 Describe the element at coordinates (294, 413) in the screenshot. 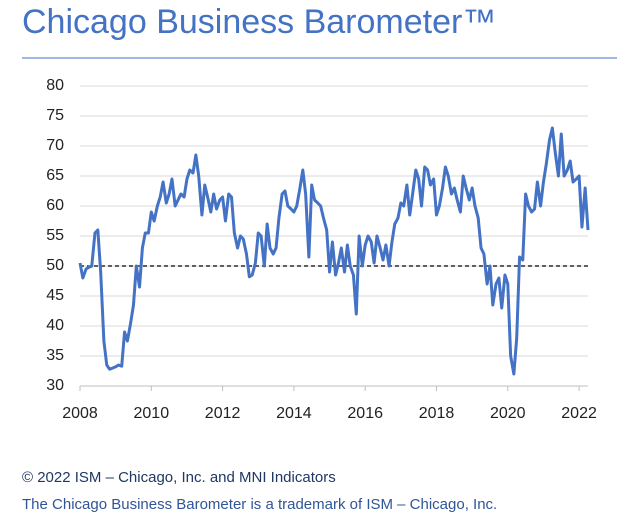

I see `x-tick-label: 2014` at that location.